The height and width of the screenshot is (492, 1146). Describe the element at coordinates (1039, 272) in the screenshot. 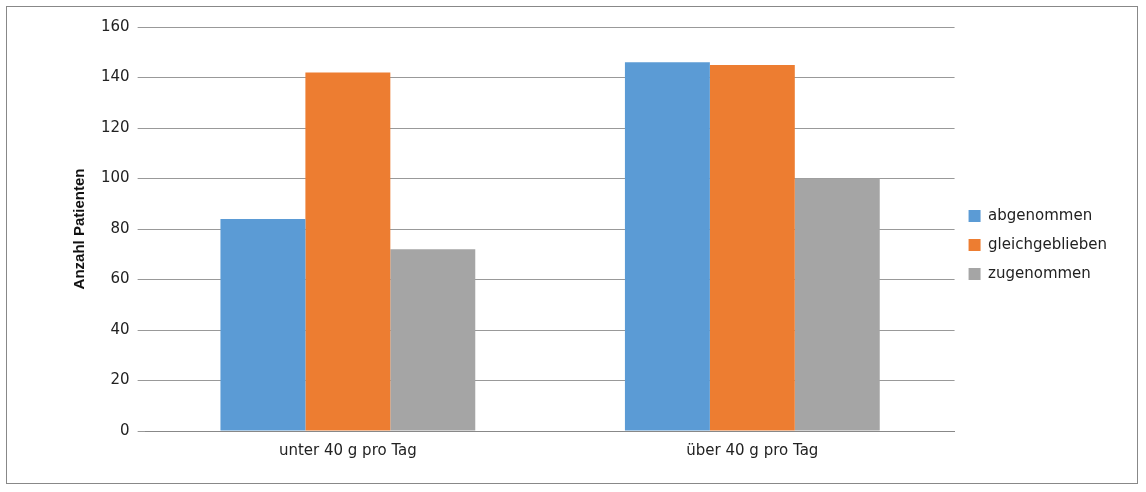

I see `legend-label: zugenommen` at that location.